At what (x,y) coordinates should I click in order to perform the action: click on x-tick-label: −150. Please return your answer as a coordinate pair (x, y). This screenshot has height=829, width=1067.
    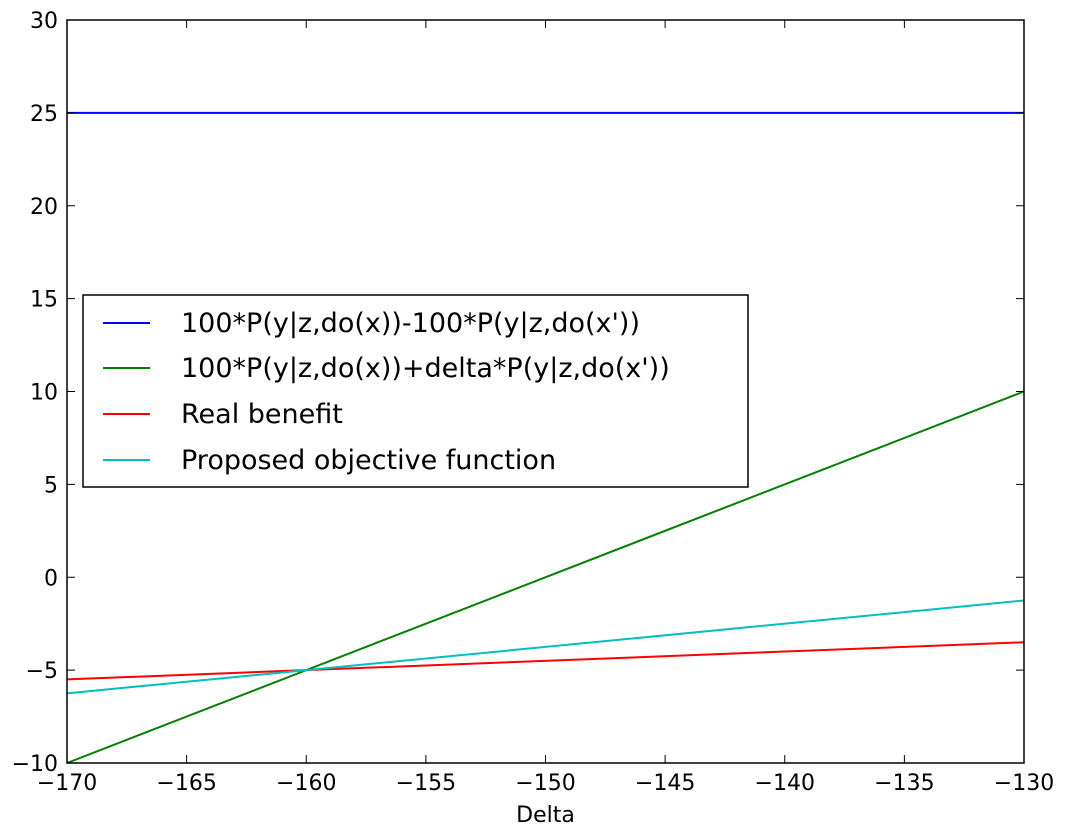
    Looking at the image, I should click on (545, 783).